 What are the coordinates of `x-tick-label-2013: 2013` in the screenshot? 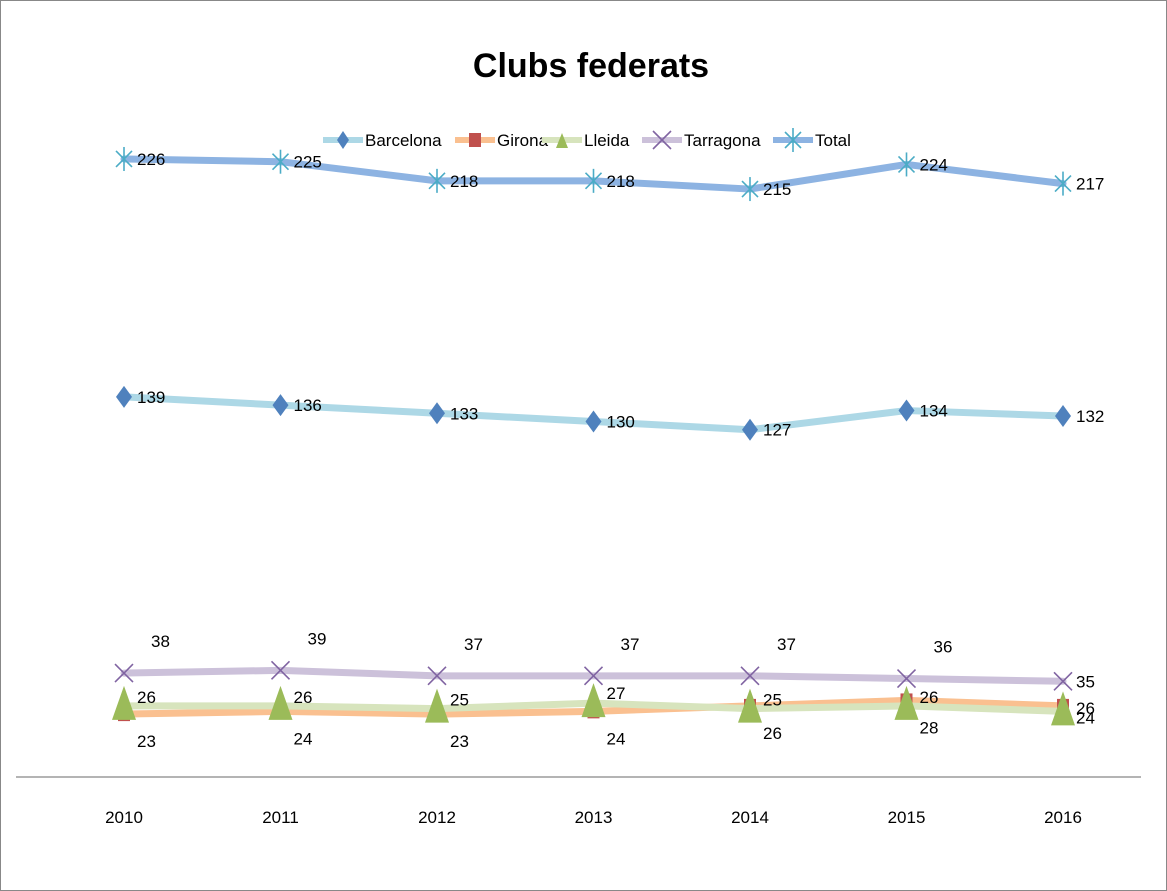 It's located at (594, 817).